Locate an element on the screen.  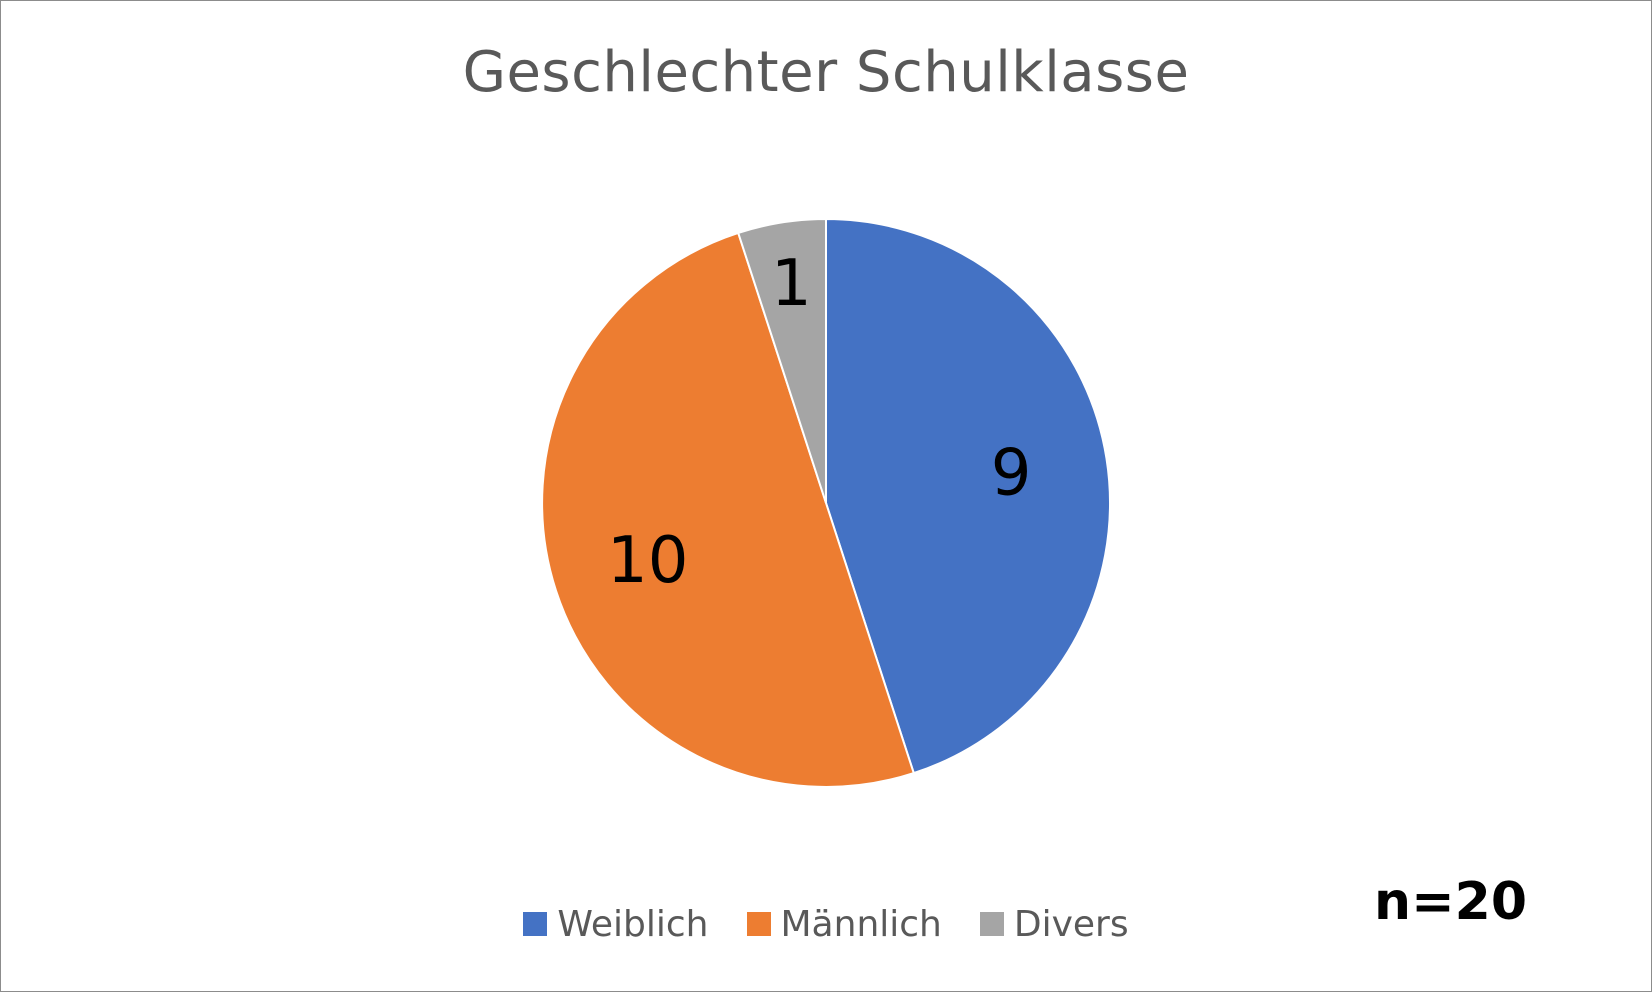
pie-slice-maennlich is located at coordinates (728, 509).